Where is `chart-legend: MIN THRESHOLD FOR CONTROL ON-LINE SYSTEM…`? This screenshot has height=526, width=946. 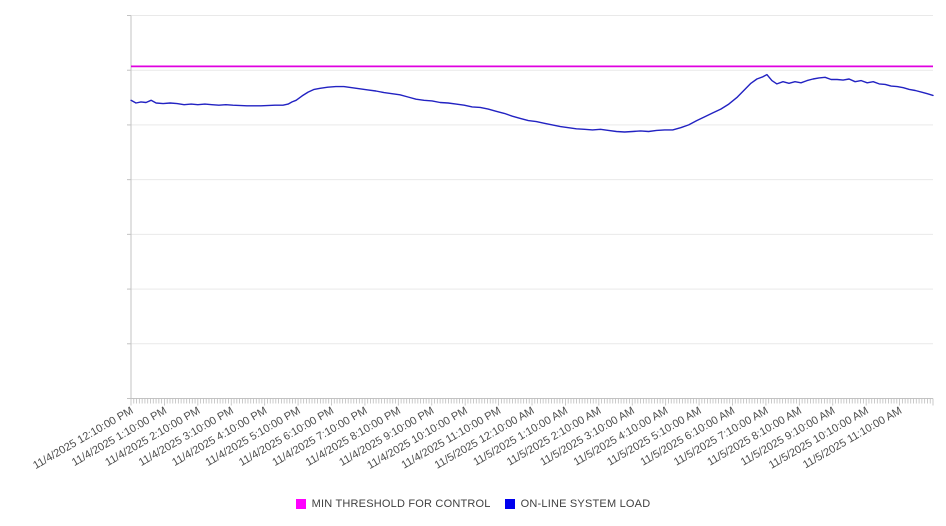 chart-legend: MIN THRESHOLD FOR CONTROL ON-LINE SYSTEM… is located at coordinates (473, 504).